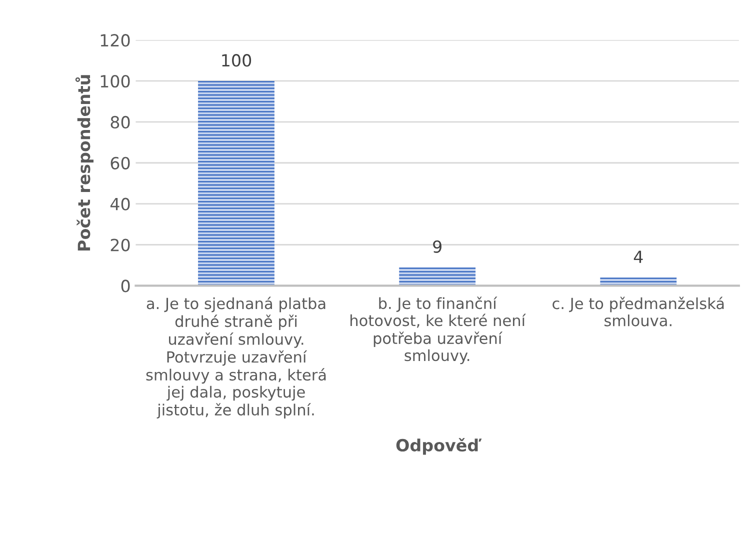 This screenshot has width=754, height=534. I want to click on x-tick-label: a. Je to sjednaná platba druhé straně při uzavření smlouvy. Potvrzuje uzavření smlouvy a strana, která jej dala, poskytuje jistotu, že dluh splní., so click(236, 357).